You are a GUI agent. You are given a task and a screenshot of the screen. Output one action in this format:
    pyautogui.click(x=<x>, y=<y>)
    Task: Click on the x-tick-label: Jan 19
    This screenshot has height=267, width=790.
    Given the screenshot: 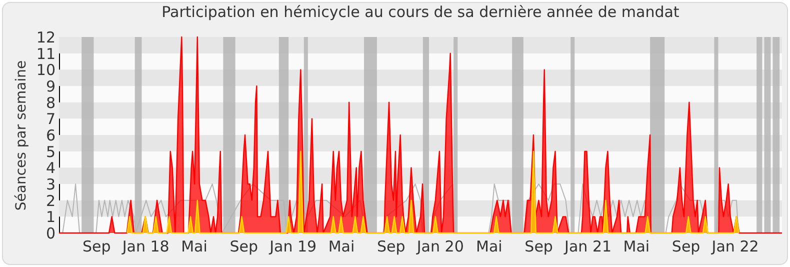 What is the action you would take?
    pyautogui.click(x=292, y=247)
    